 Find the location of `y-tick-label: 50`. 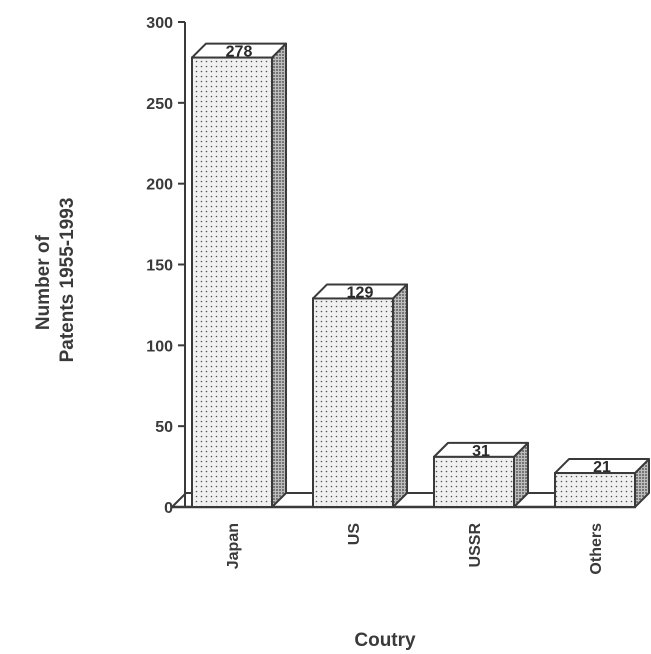

y-tick-label: 50 is located at coordinates (164, 427).